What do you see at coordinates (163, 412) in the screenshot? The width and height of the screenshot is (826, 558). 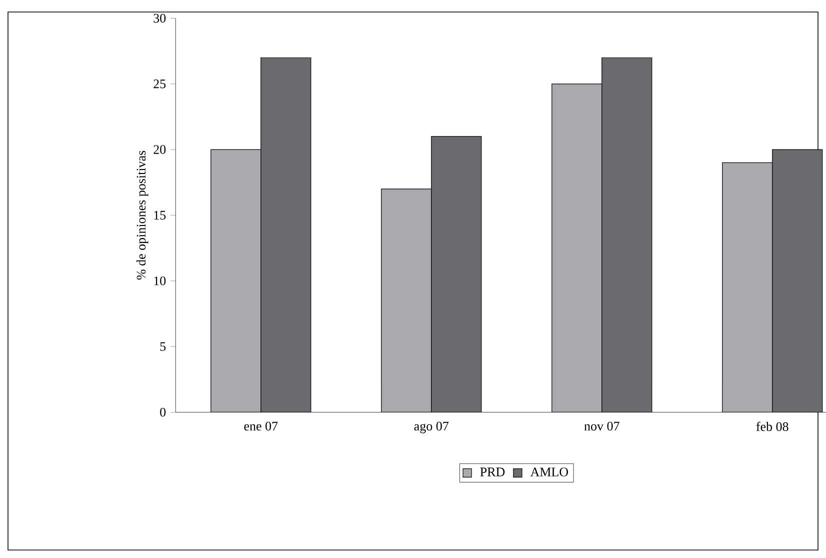 I see `y-tick-label: 0` at bounding box center [163, 412].